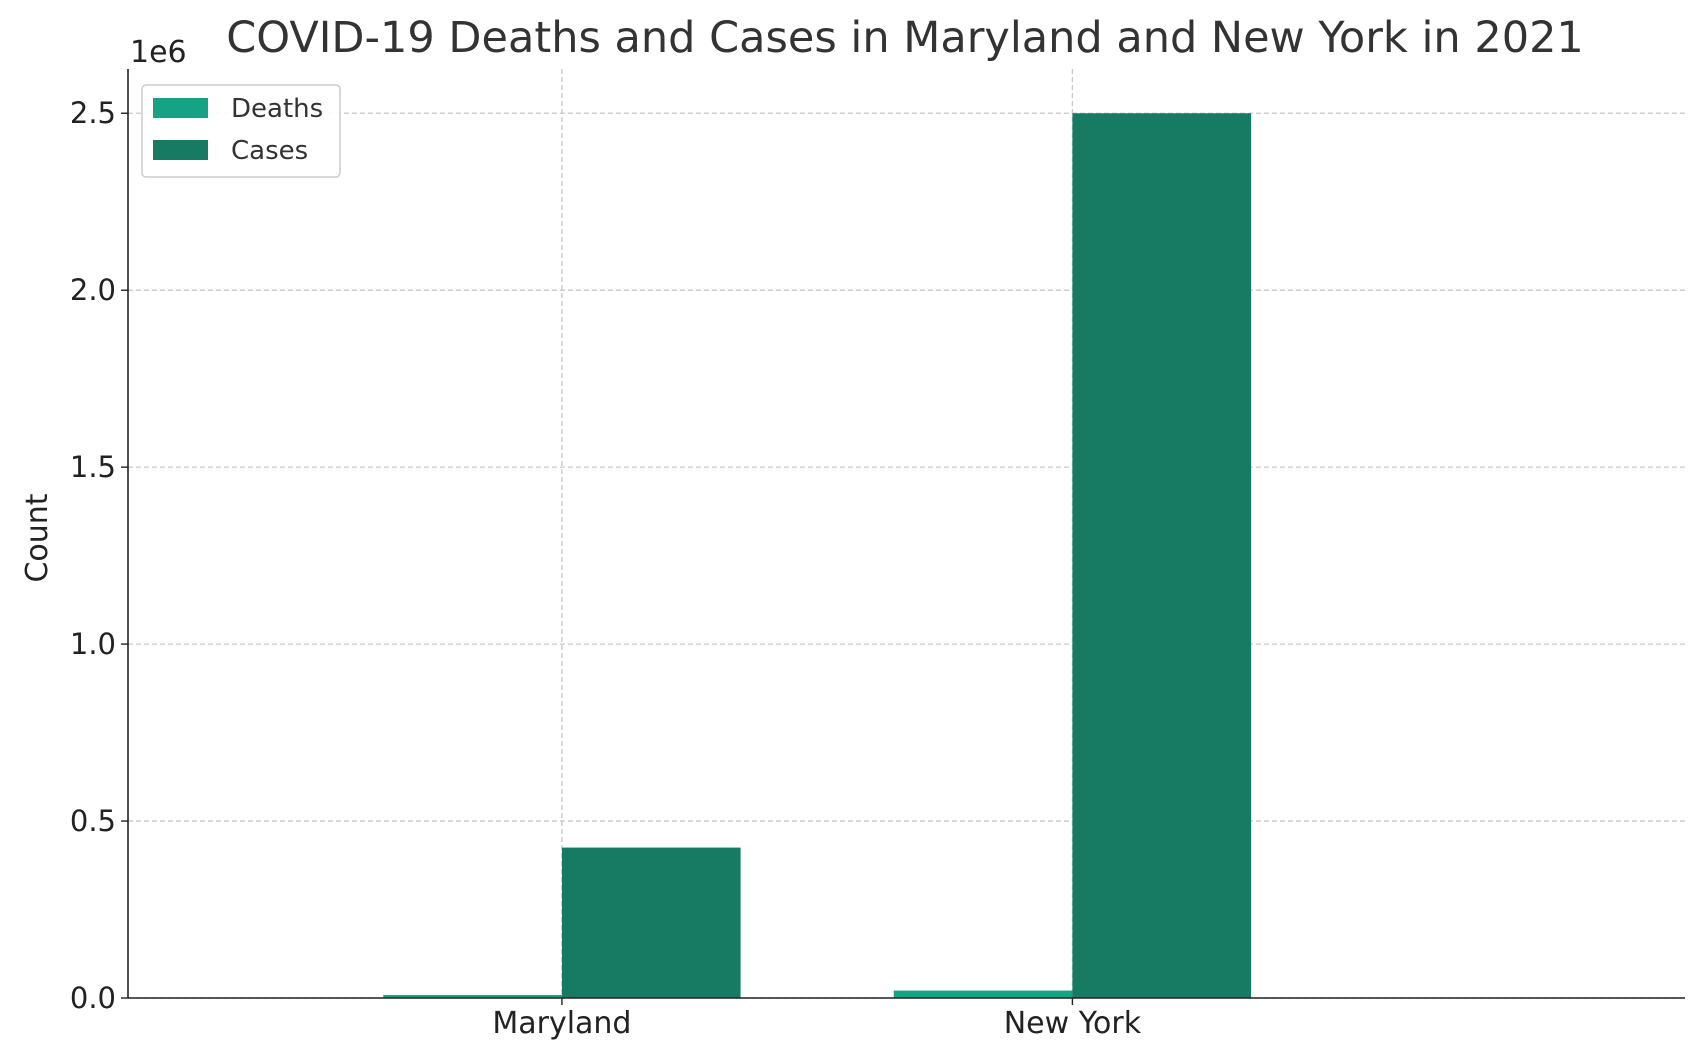  What do you see at coordinates (561, 1023) in the screenshot?
I see `x-tick-label-0: Maryland` at bounding box center [561, 1023].